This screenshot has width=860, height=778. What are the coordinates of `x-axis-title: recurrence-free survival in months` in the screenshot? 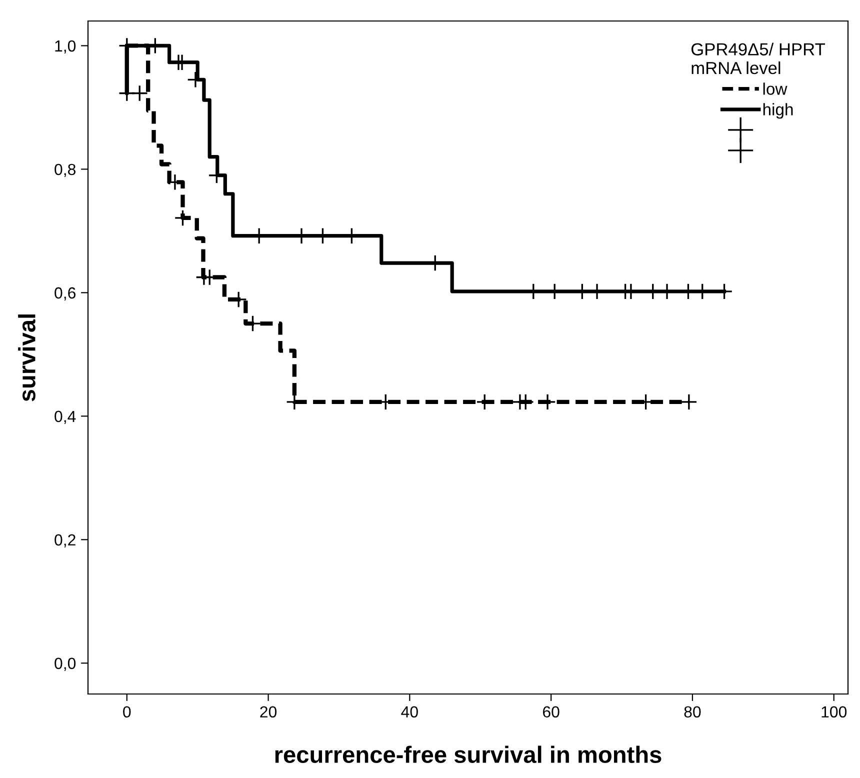 It's located at (468, 755).